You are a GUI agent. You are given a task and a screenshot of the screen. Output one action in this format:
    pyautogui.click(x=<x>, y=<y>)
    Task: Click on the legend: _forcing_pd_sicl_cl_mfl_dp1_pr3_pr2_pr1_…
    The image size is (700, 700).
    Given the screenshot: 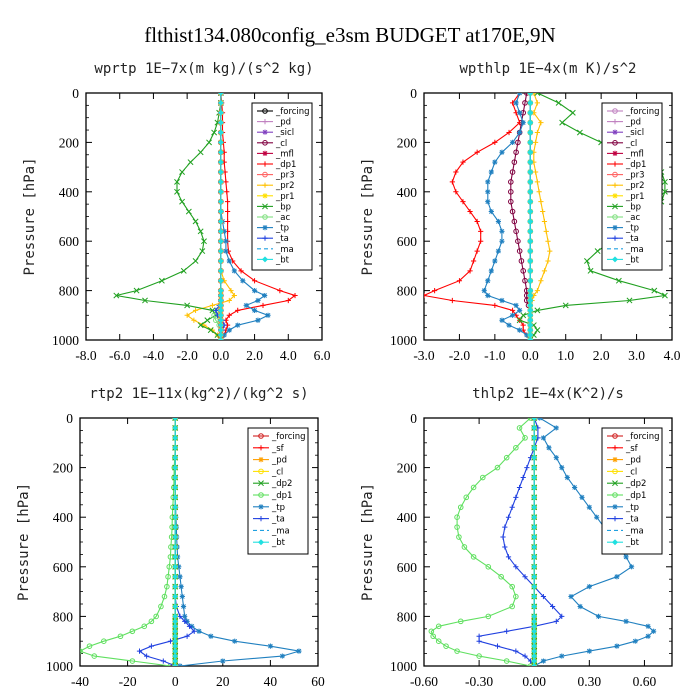 What is the action you would take?
    pyautogui.click(x=632, y=186)
    